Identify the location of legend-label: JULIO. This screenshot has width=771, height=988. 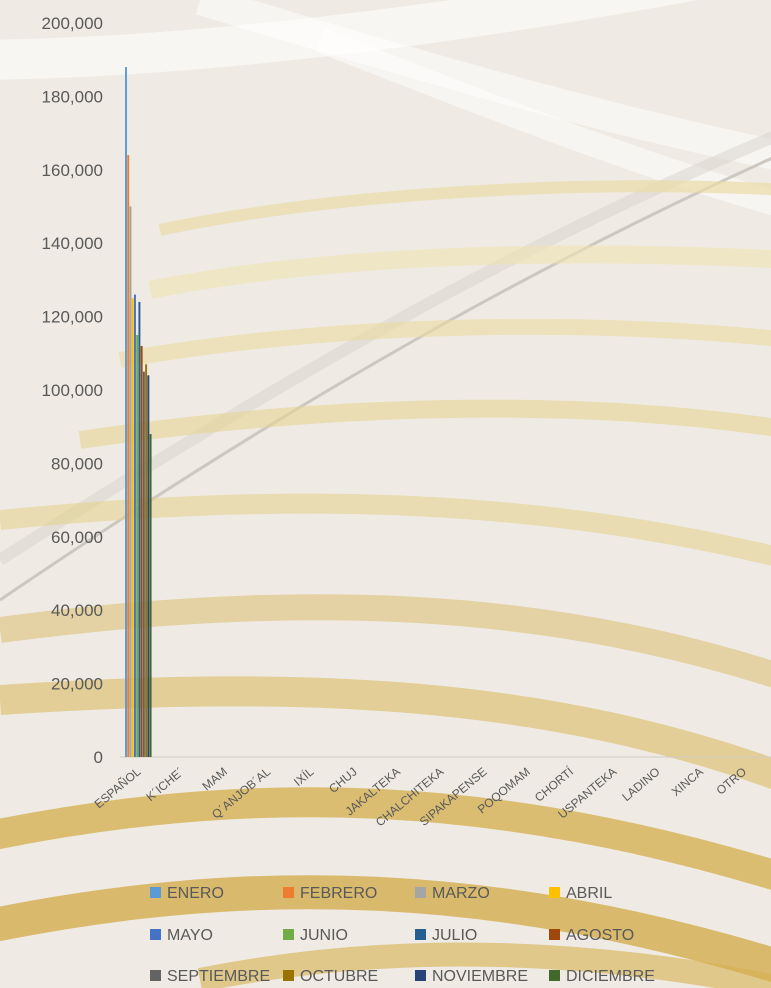
(454, 935).